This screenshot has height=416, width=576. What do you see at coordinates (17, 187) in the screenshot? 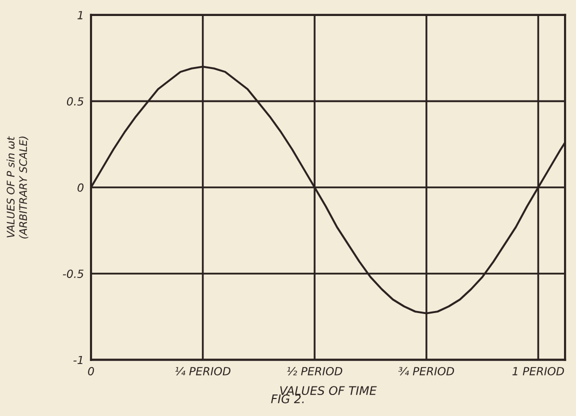
I see `y-axis-title: VALUES OF P sin ωt (ARBITRARY SCALE)` at bounding box center [17, 187].